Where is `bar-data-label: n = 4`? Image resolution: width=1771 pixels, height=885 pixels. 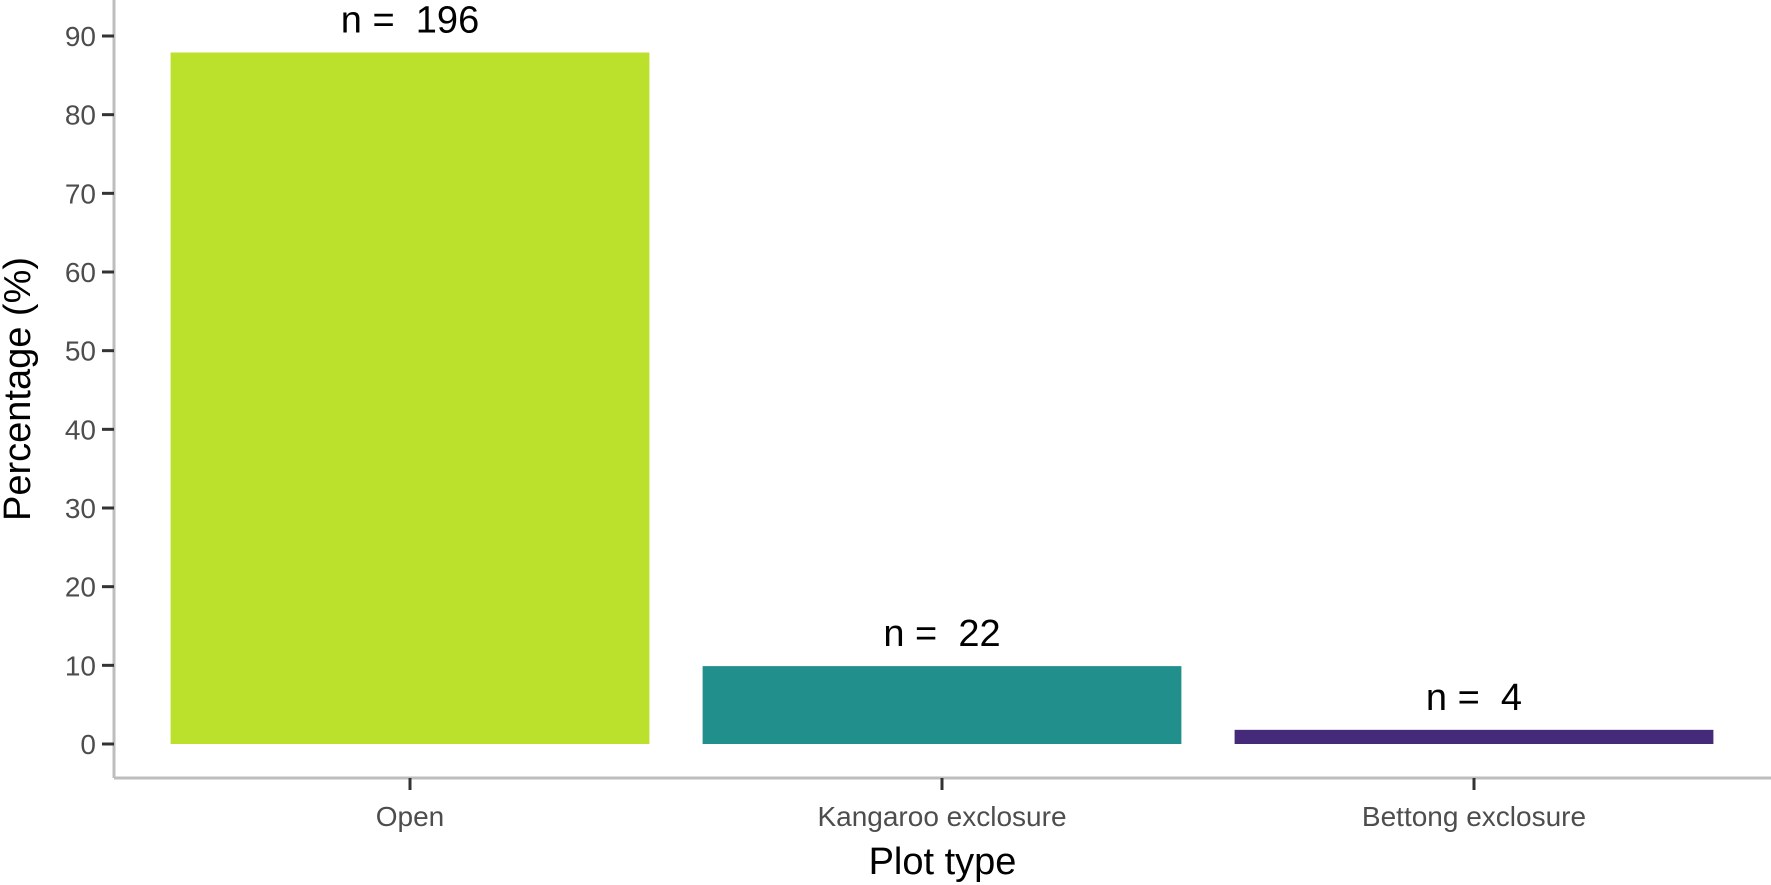
bar-data-label: n = 4 is located at coordinates (1474, 698).